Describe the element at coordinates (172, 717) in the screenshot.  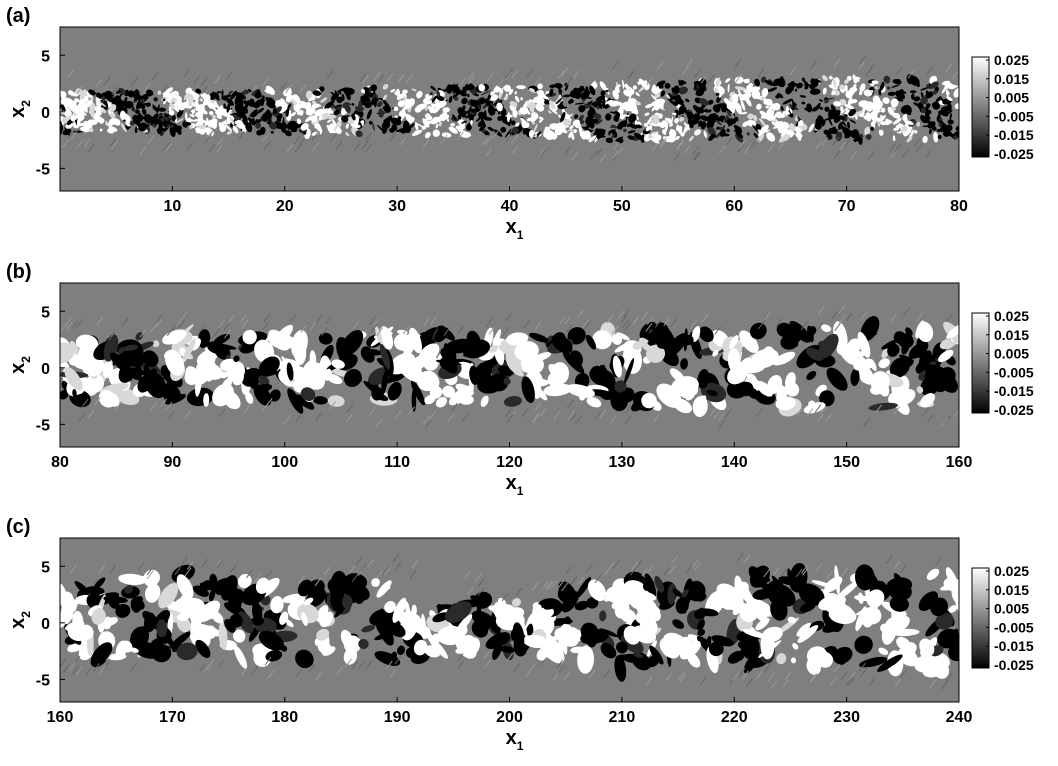
I see `x-tick-label: 170` at that location.